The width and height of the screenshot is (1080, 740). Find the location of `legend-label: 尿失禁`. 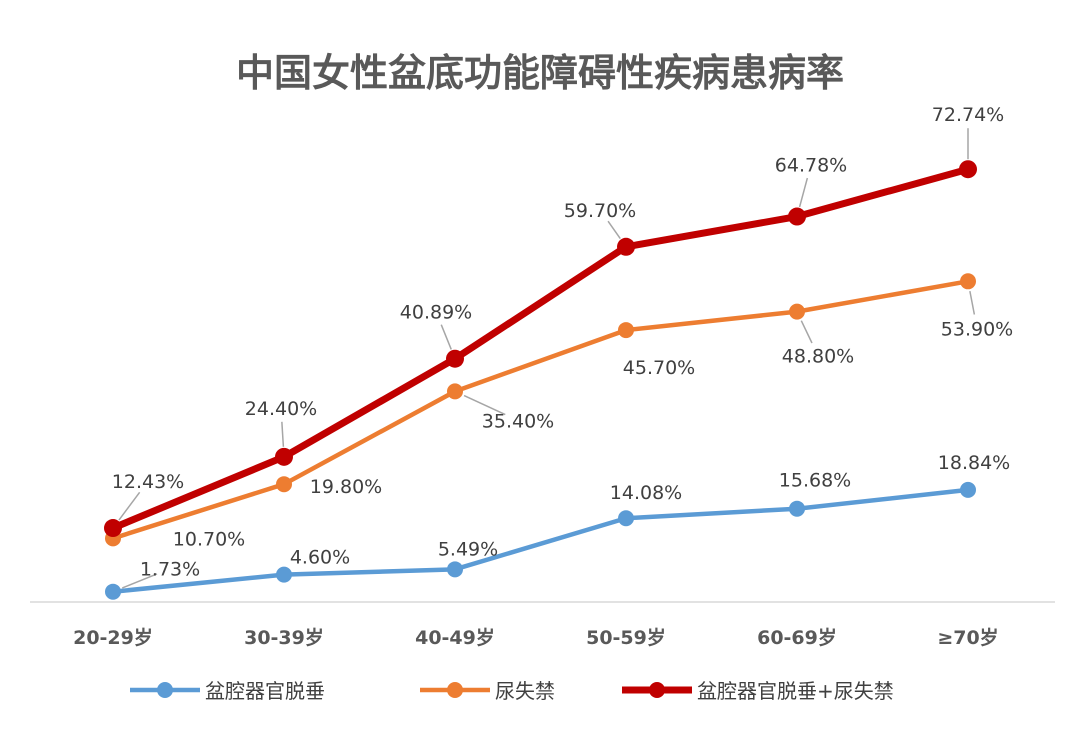

legend-label: 尿失禁 is located at coordinates (525, 691).